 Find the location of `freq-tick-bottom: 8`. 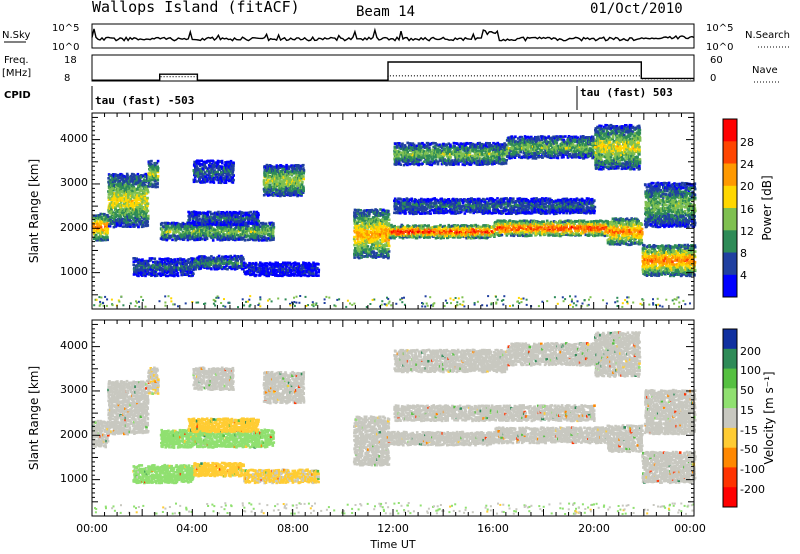

freq-tick-bottom: 8 is located at coordinates (67, 78).